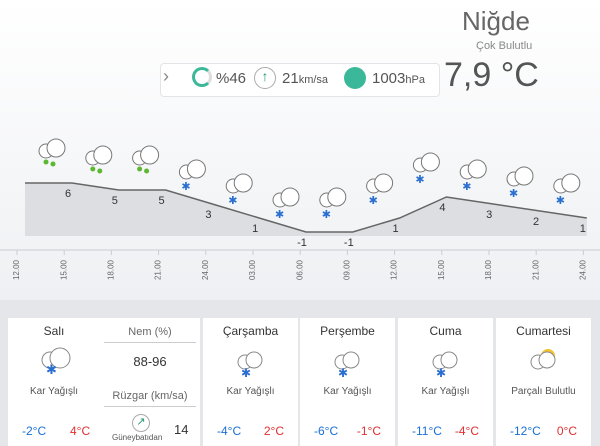 This screenshot has height=446, width=600. What do you see at coordinates (313, 80) in the screenshot?
I see `wind-unit: km/sa` at bounding box center [313, 80].